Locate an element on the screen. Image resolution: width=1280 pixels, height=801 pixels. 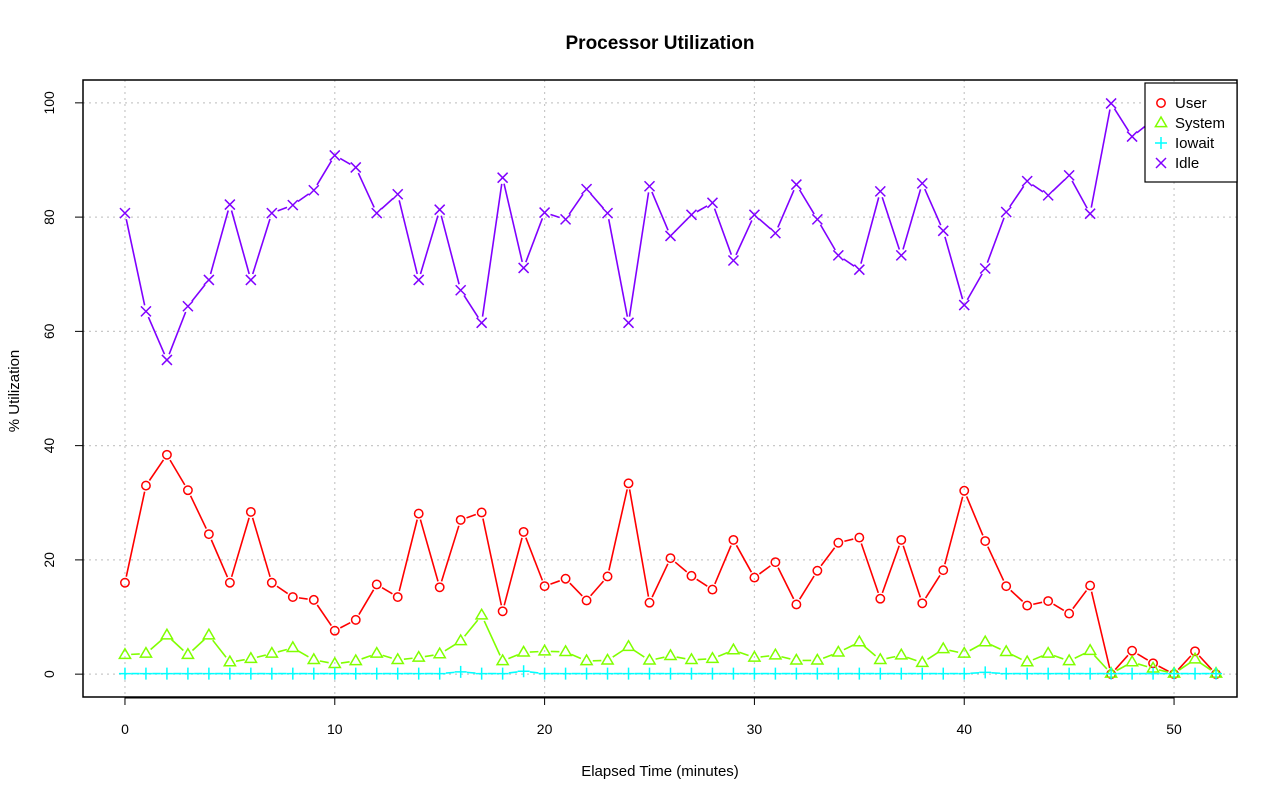
series-system is located at coordinates (670, 642).